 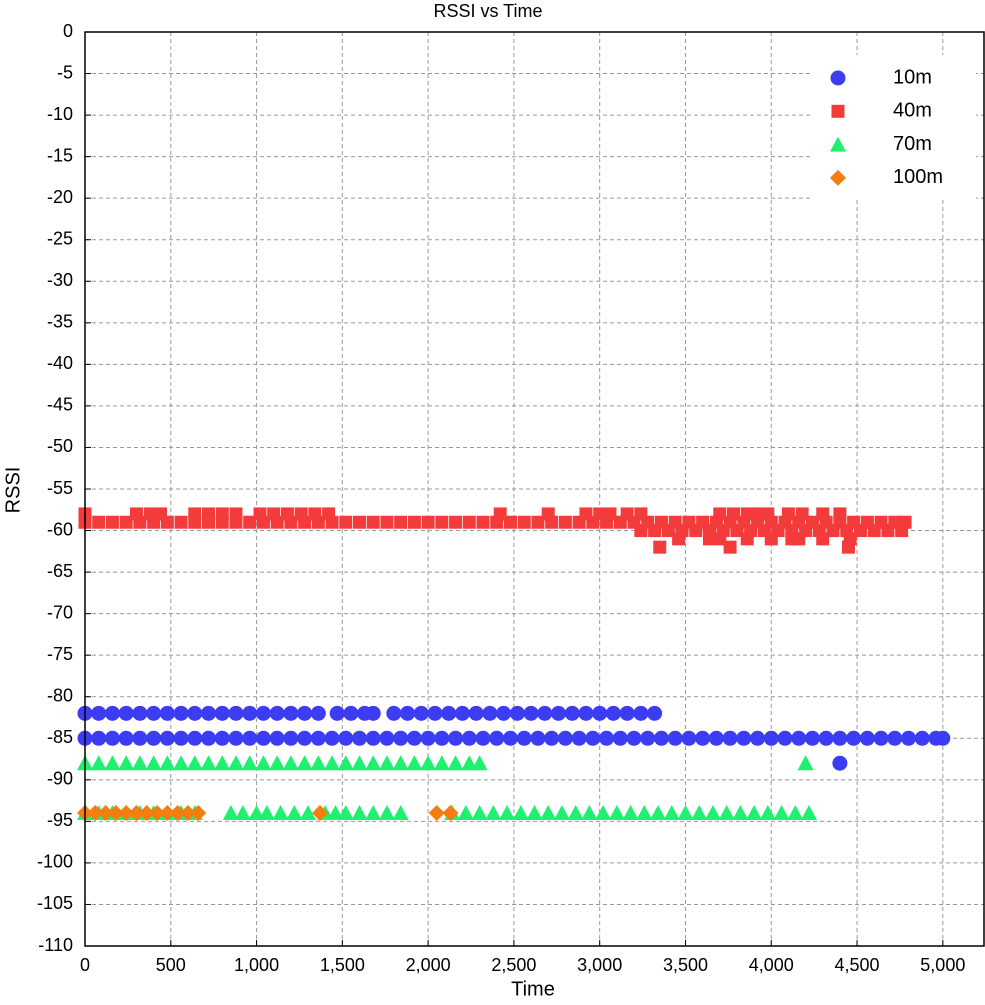 What do you see at coordinates (60, 654) in the screenshot?
I see `y-tick-label: -75` at bounding box center [60, 654].